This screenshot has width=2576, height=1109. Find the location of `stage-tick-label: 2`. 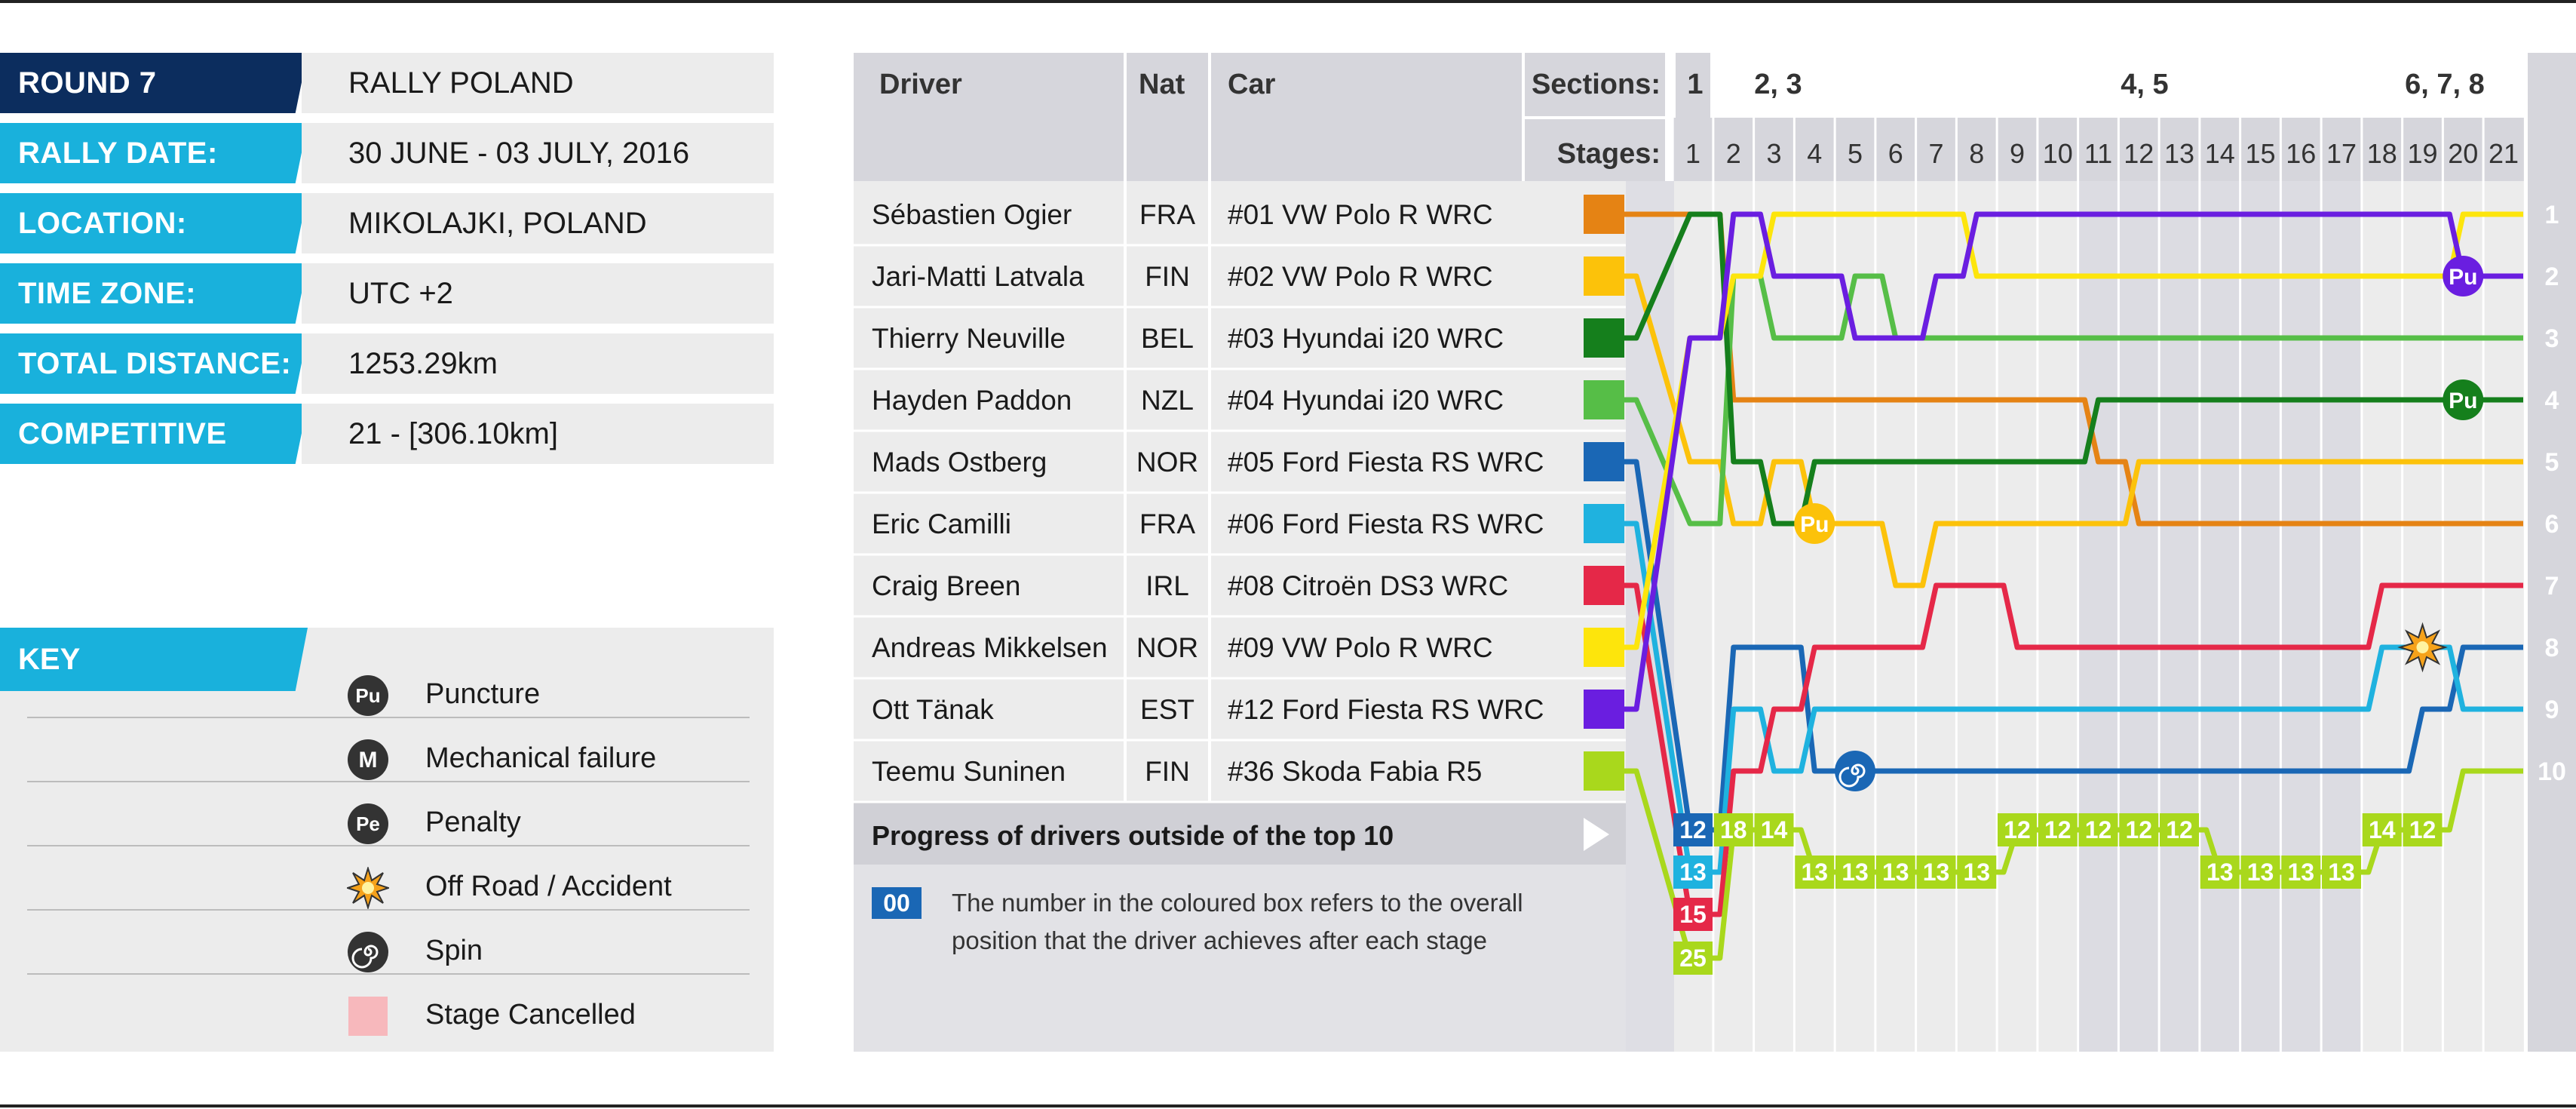

stage-tick-label: 2 is located at coordinates (1733, 153).